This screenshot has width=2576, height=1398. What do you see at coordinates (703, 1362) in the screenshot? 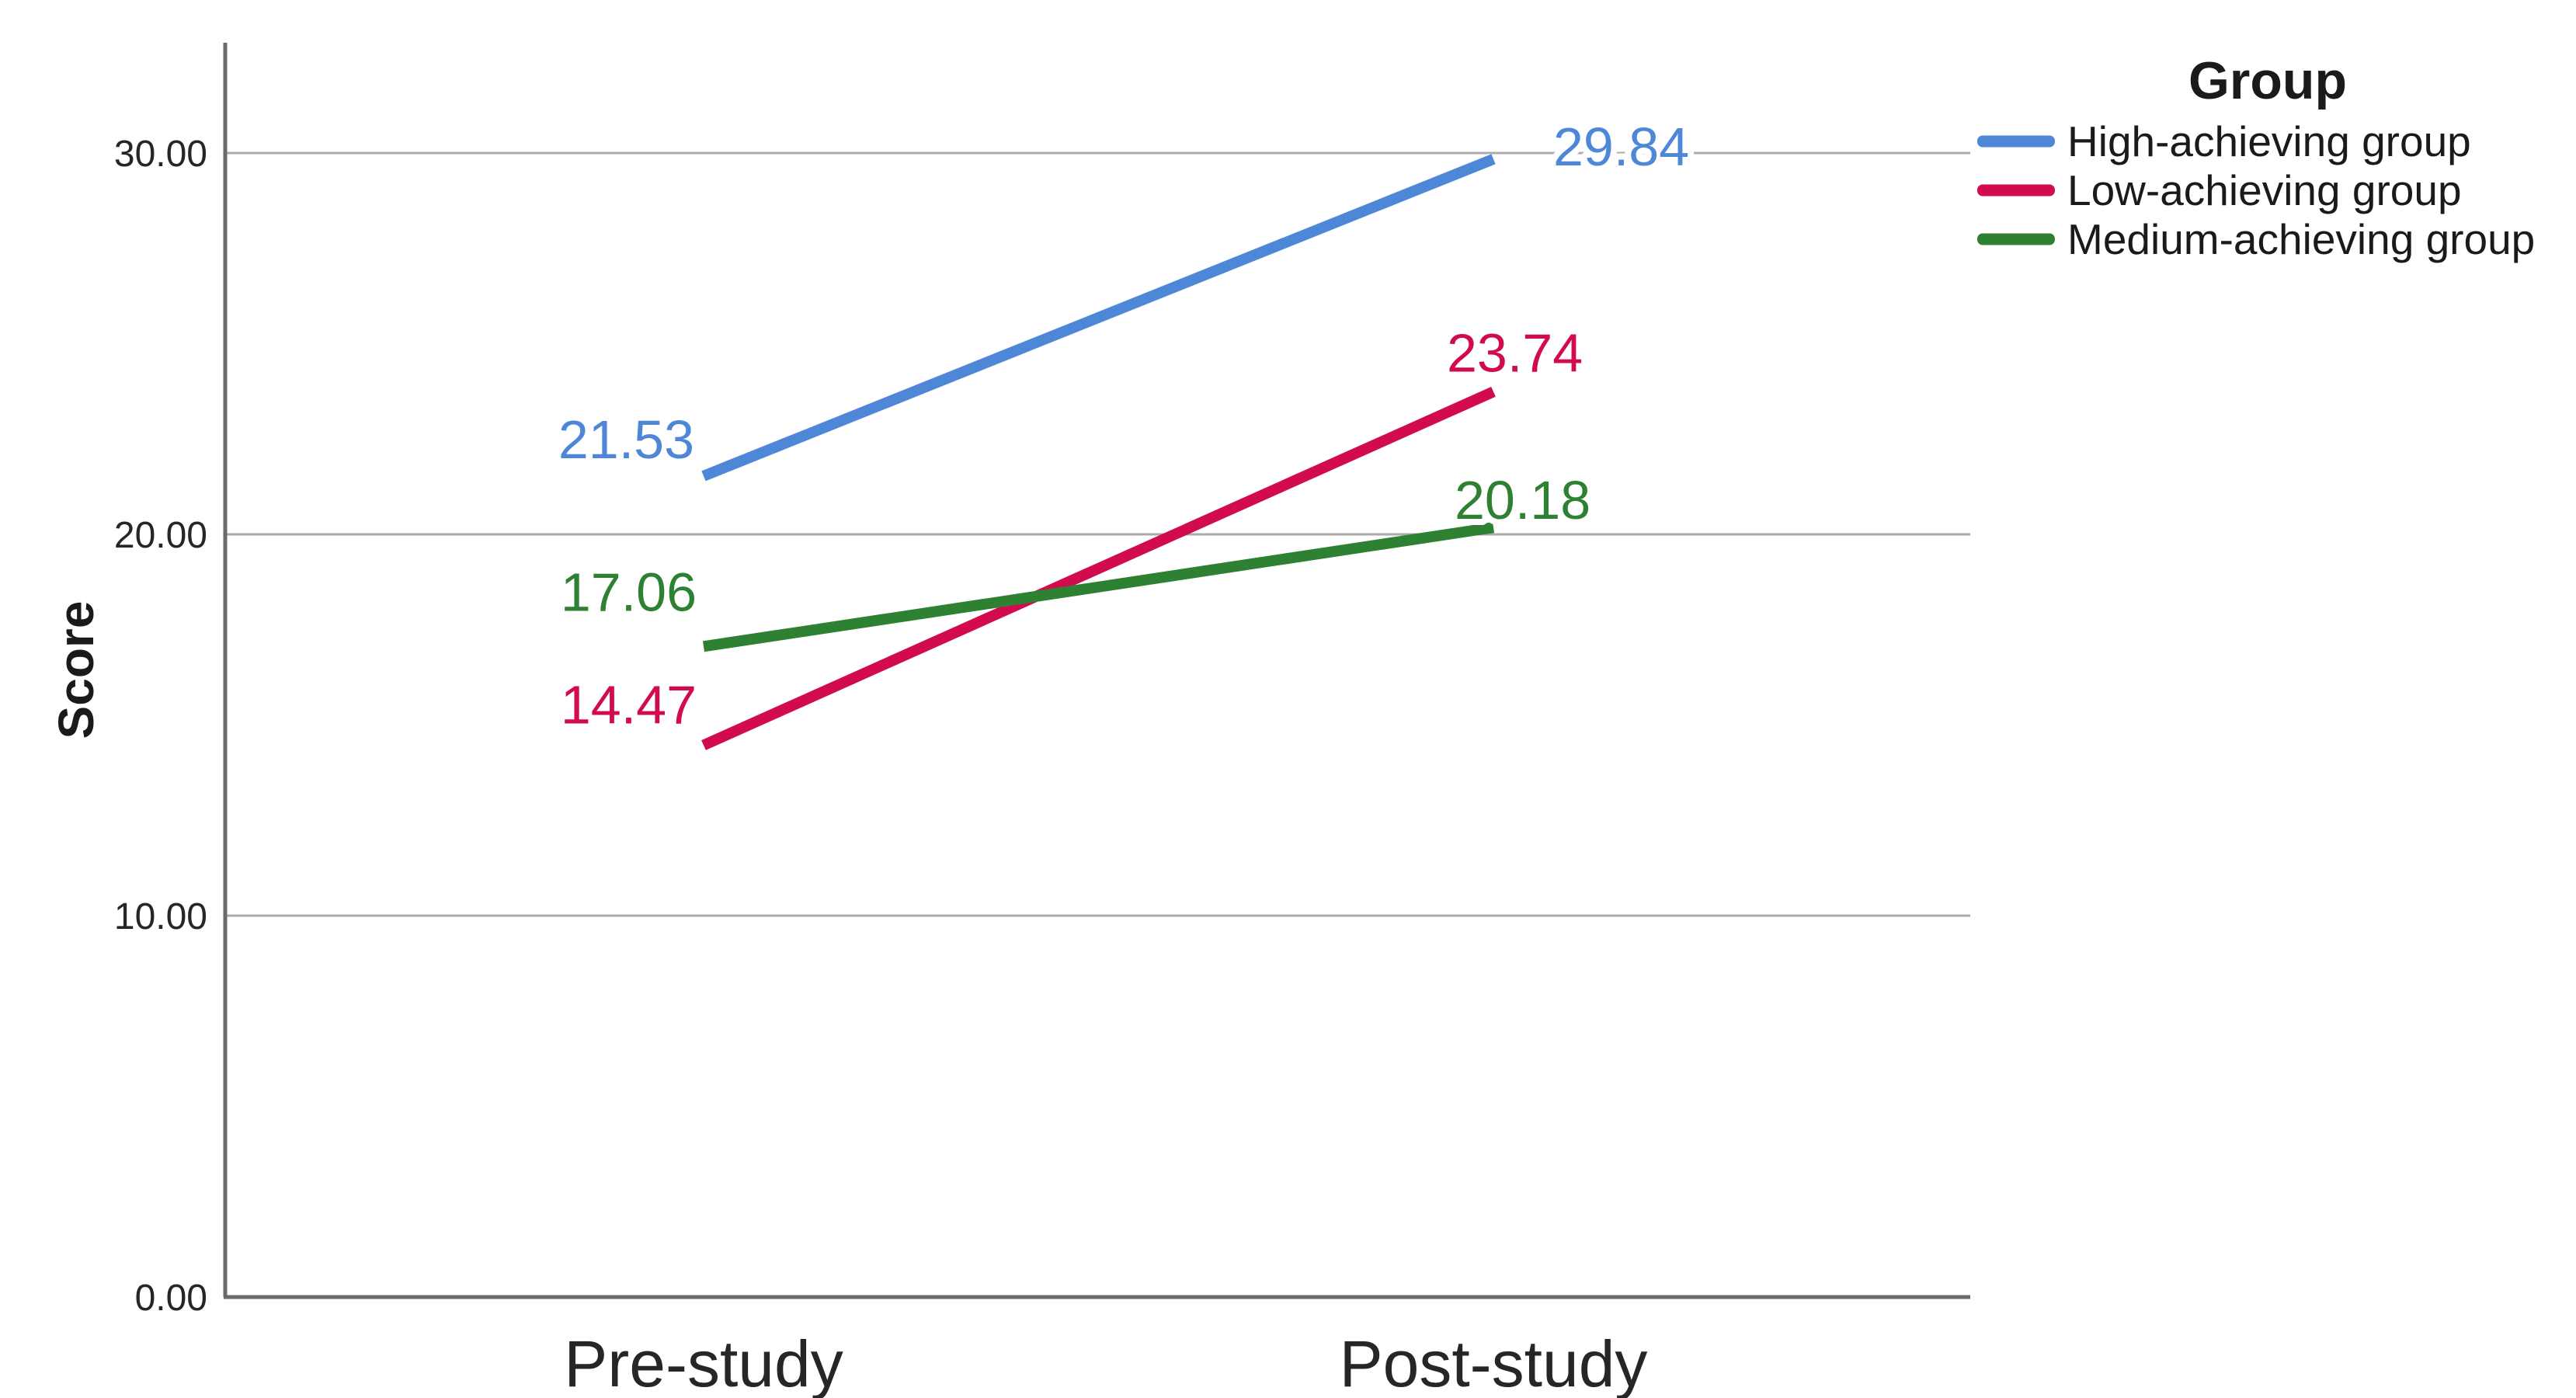
I see `category-label-pre: Pre-study` at bounding box center [703, 1362].